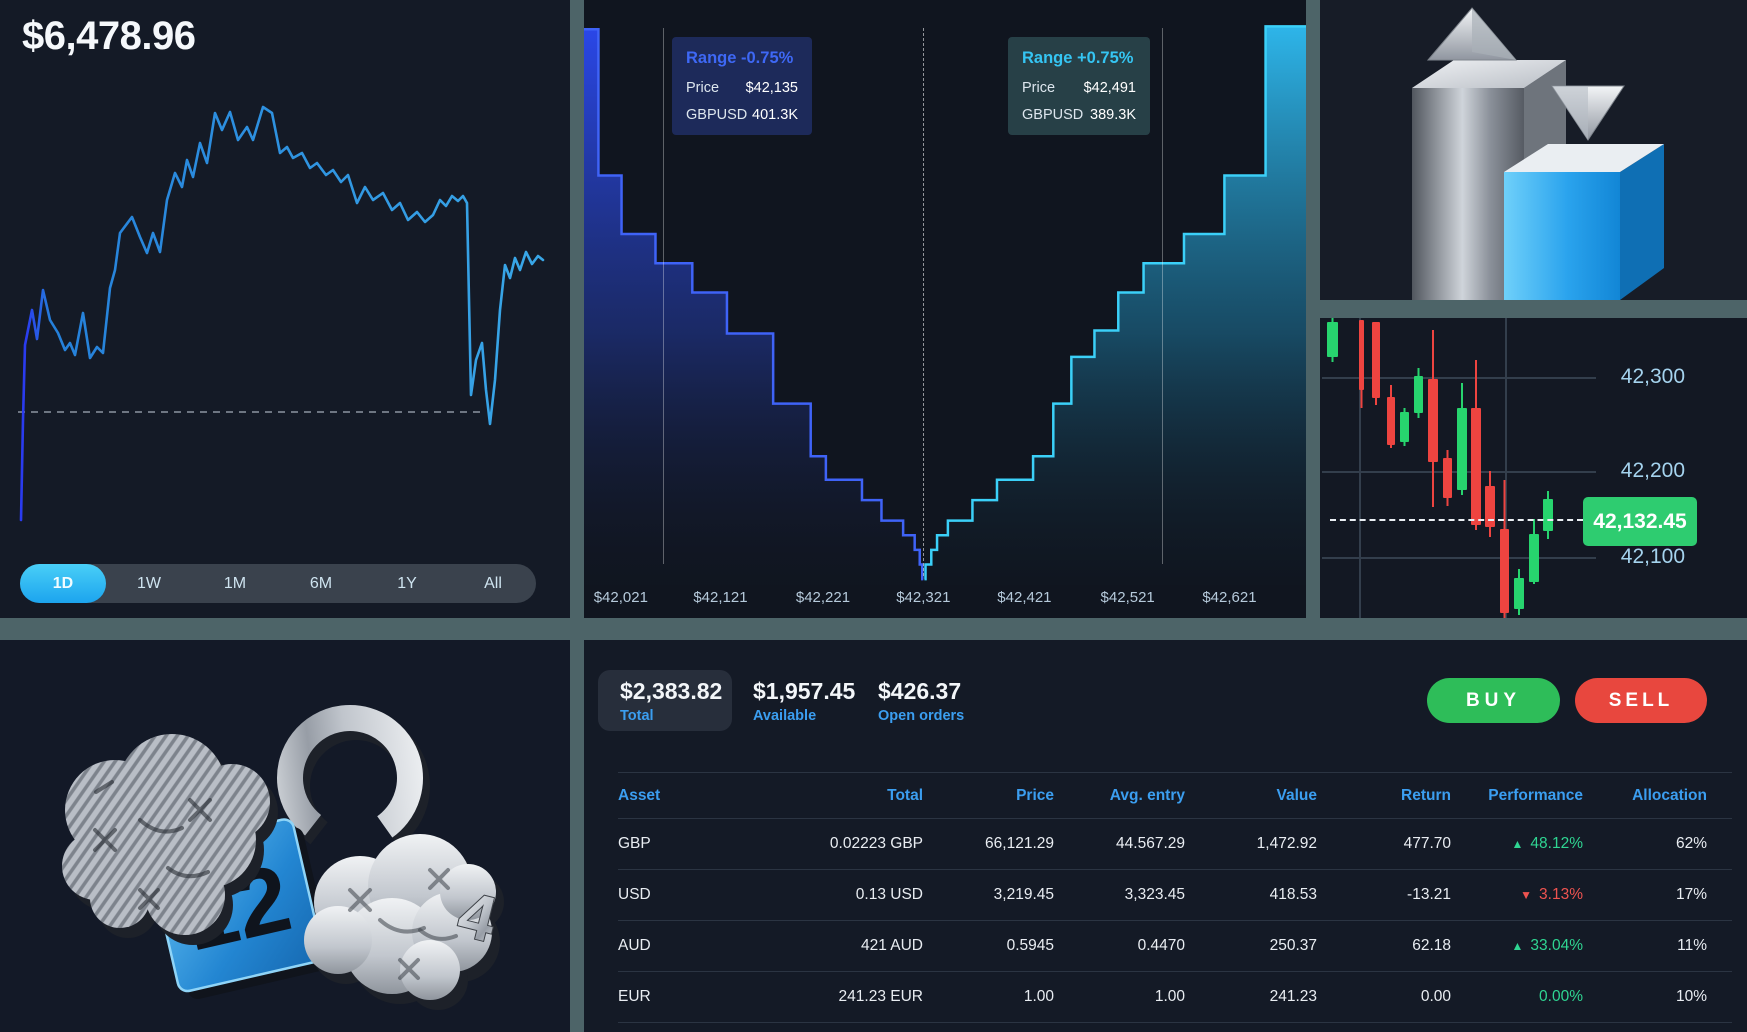 The image size is (1747, 1032). What do you see at coordinates (1162, 296) in the screenshot?
I see `range-right-guide` at bounding box center [1162, 296].